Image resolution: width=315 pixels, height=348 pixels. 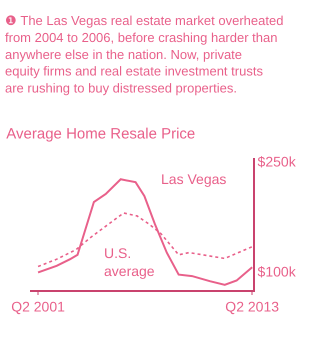 What do you see at coordinates (277, 162) in the screenshot?
I see `y-tick-label: $250k` at bounding box center [277, 162].